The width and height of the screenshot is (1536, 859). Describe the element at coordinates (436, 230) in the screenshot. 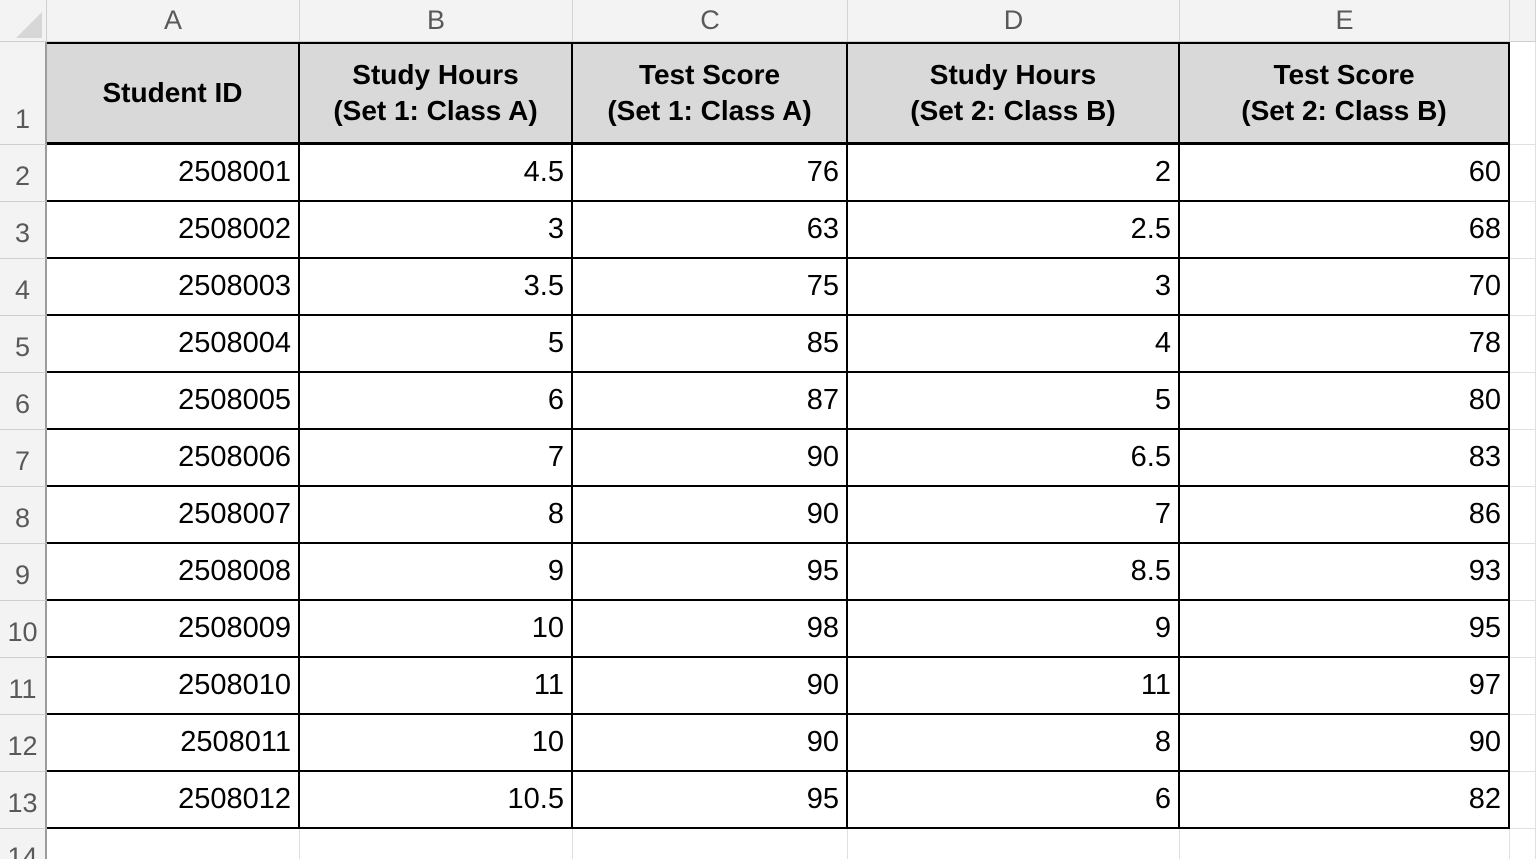

I see `cell-b3: 3` at that location.